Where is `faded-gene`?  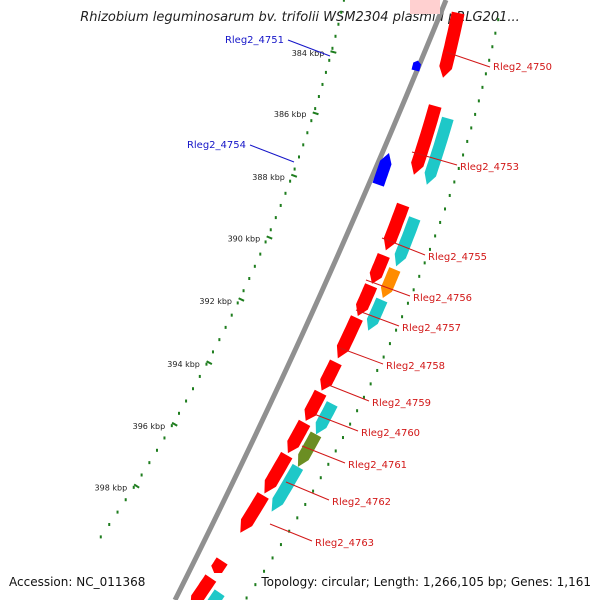 faded-gene is located at coordinates (425, 7).